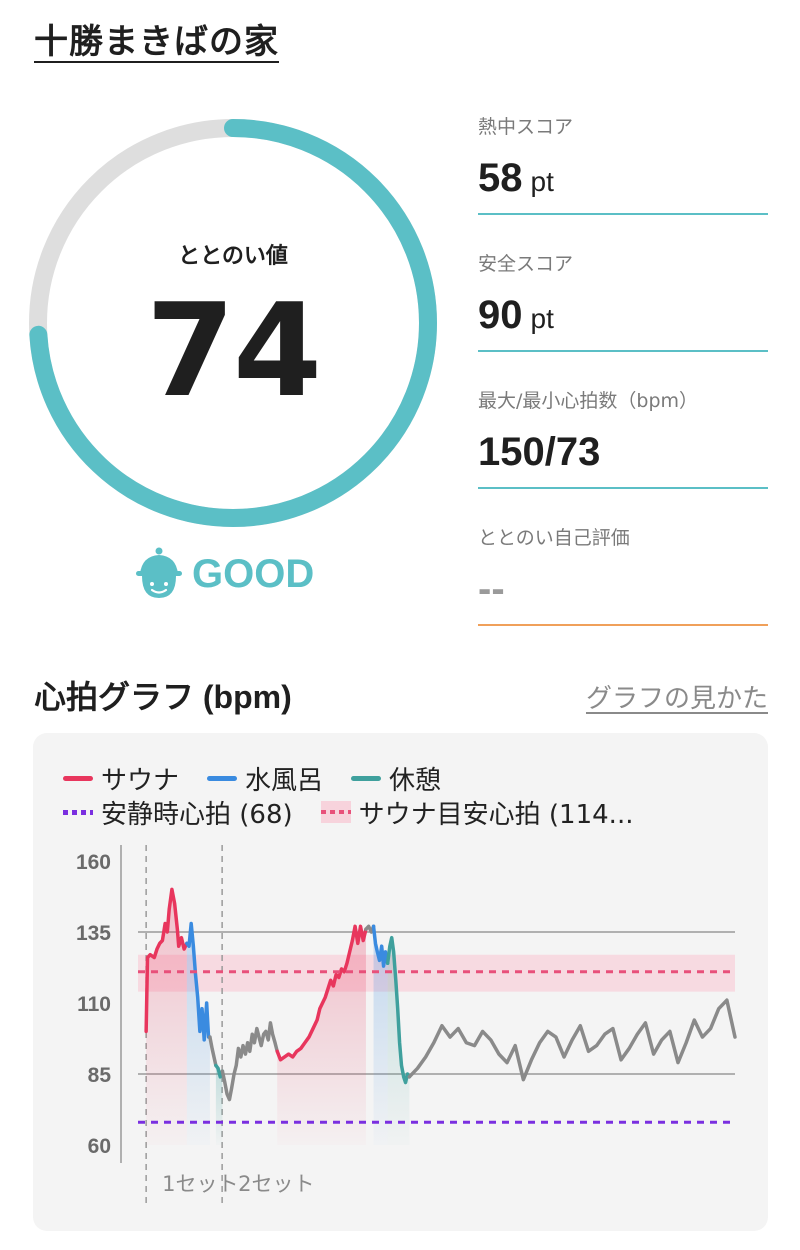 The height and width of the screenshot is (1250, 800). I want to click on metric-value: 58, so click(500, 178).